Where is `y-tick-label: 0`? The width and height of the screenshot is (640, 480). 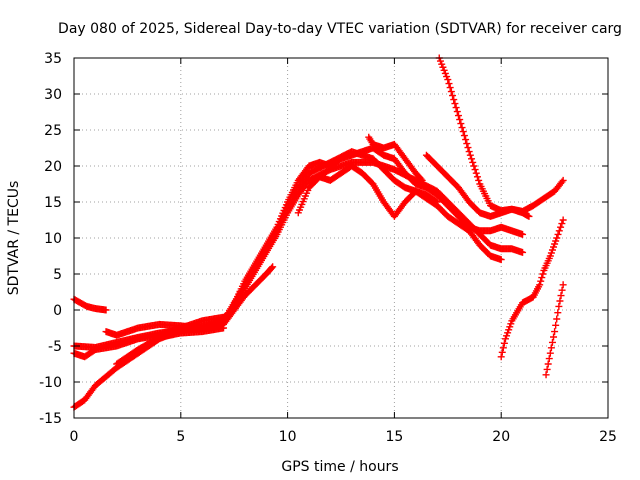 y-tick-label: 0 is located at coordinates (57, 311).